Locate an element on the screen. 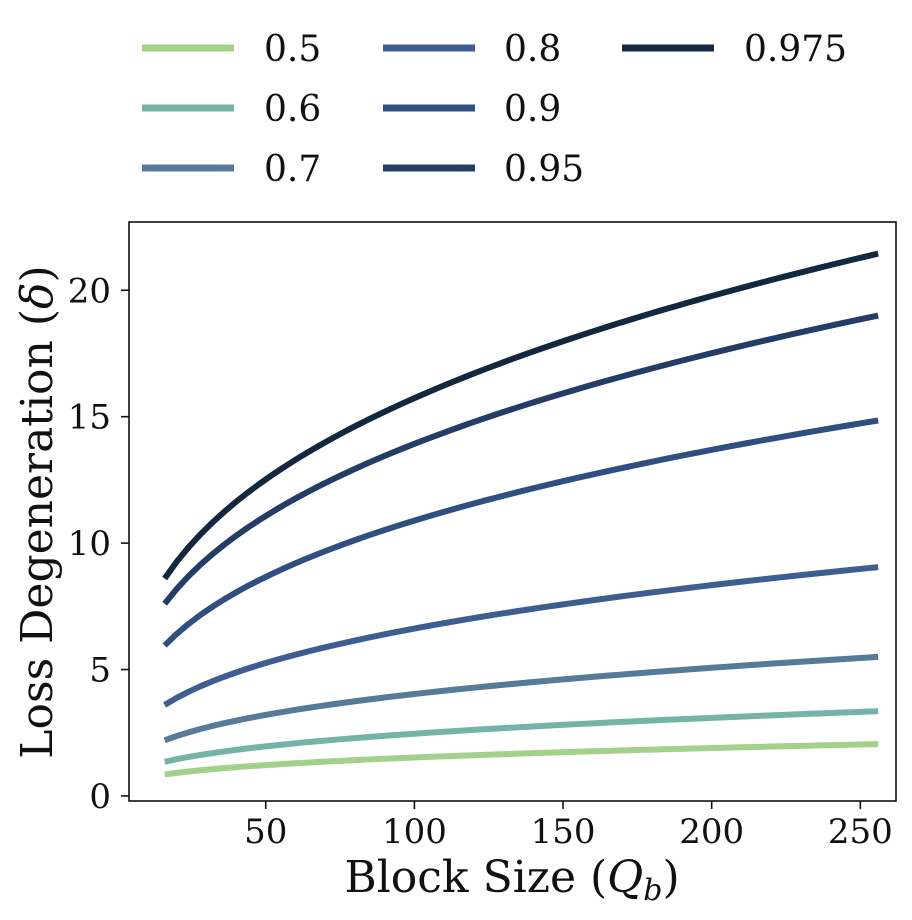 The image size is (912, 920). series-line-0.5 is located at coordinates (521, 759).